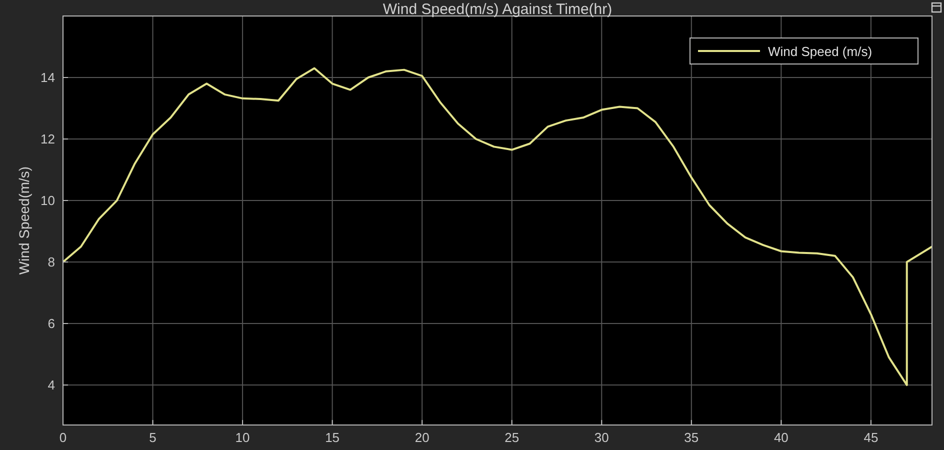  Describe the element at coordinates (47, 78) in the screenshot. I see `y-tick-label: 14` at that location.